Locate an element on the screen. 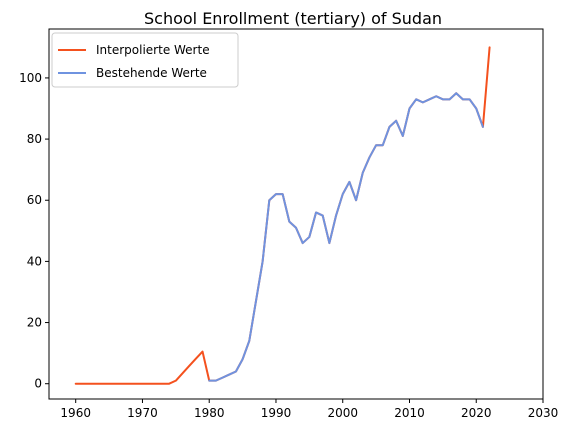 The height and width of the screenshot is (435, 569). legend: Interpolierte Werte Bestehende Werte is located at coordinates (145, 60).